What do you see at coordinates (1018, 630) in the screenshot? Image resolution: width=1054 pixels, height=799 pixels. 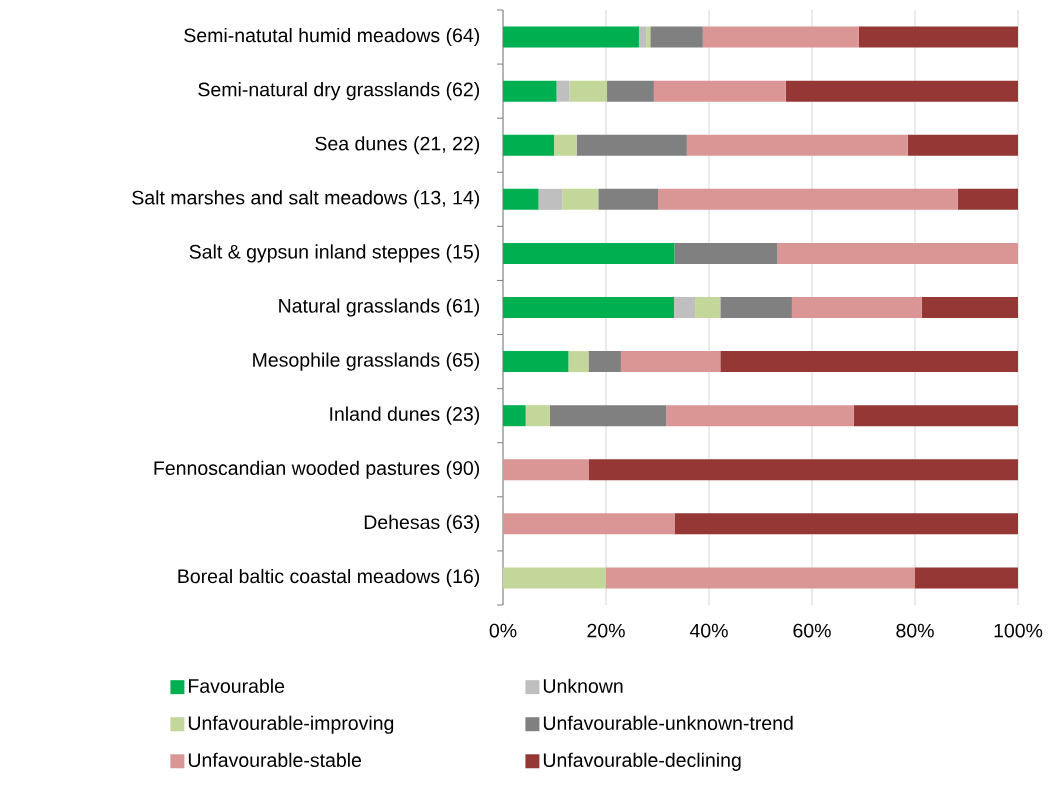 I see `x-tick-label: 100%` at bounding box center [1018, 630].